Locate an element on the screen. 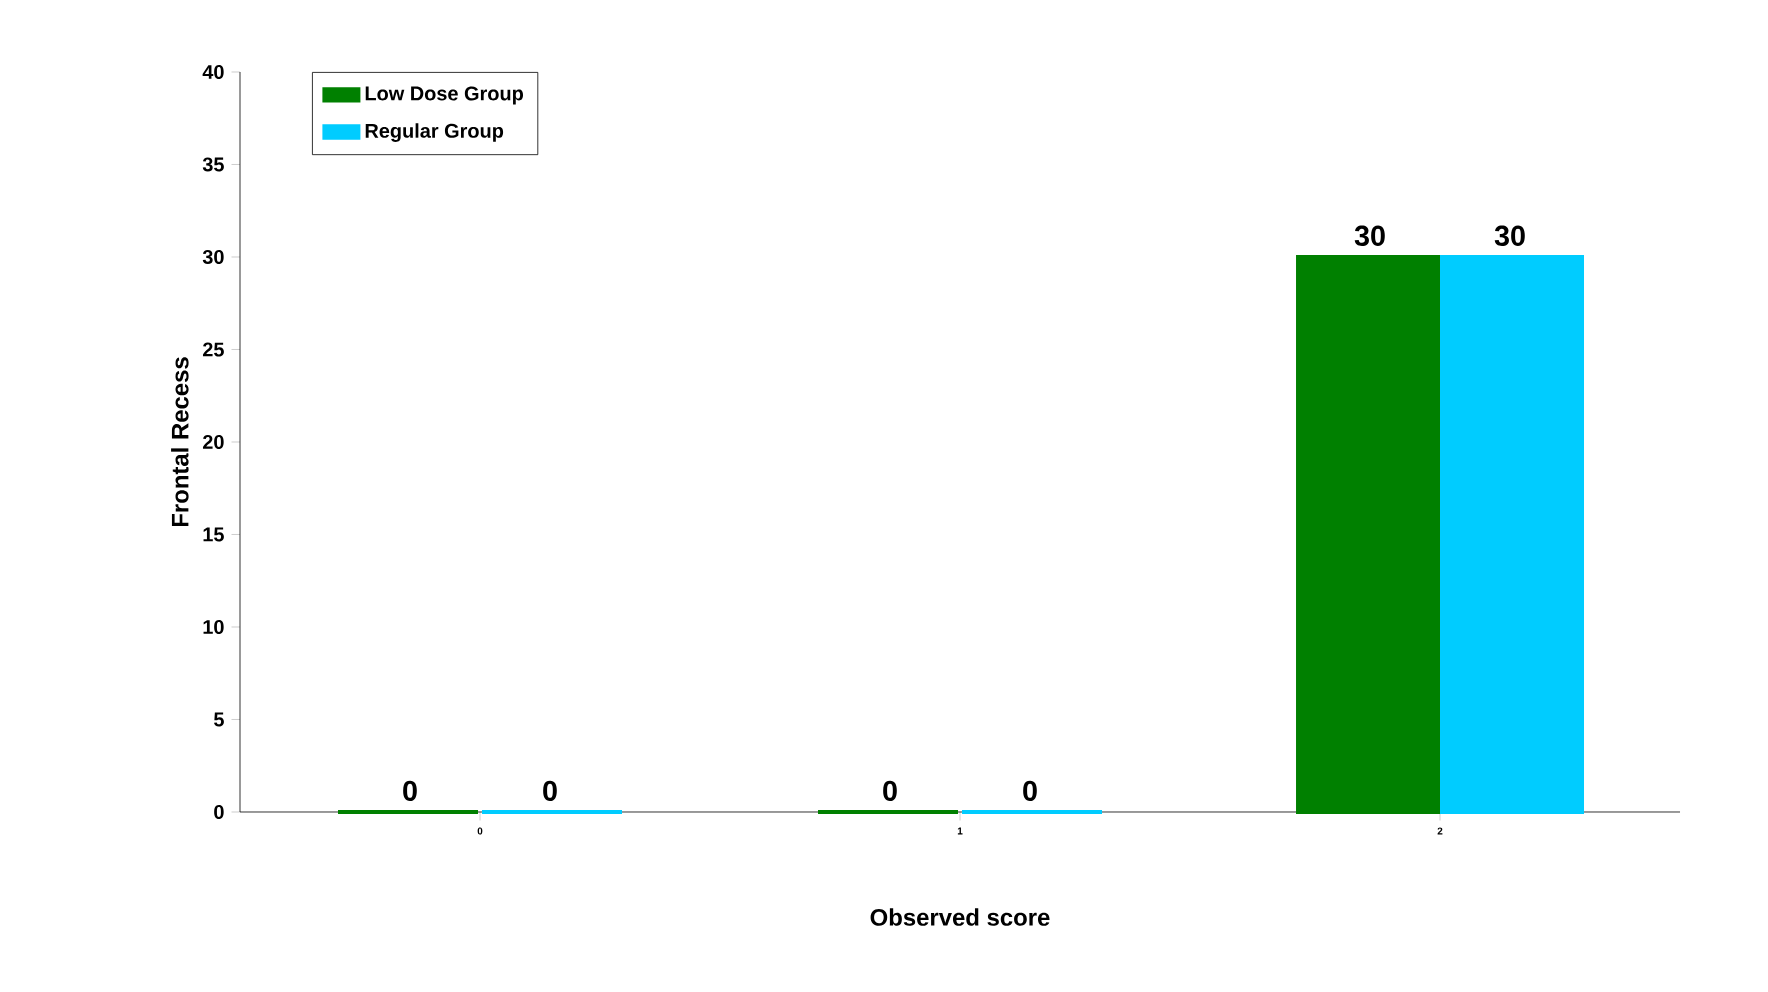  y-tick-label: 40 is located at coordinates (213, 72).